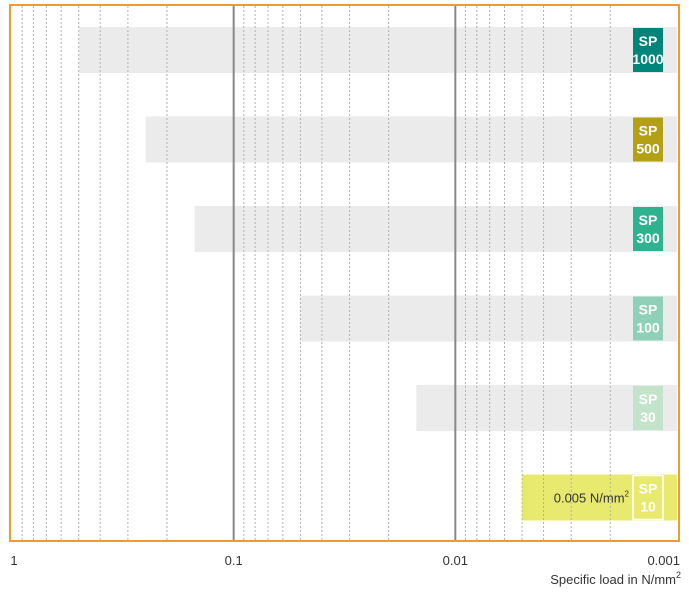 The height and width of the screenshot is (594, 689). I want to click on series-label-10: SP 10, so click(648, 498).